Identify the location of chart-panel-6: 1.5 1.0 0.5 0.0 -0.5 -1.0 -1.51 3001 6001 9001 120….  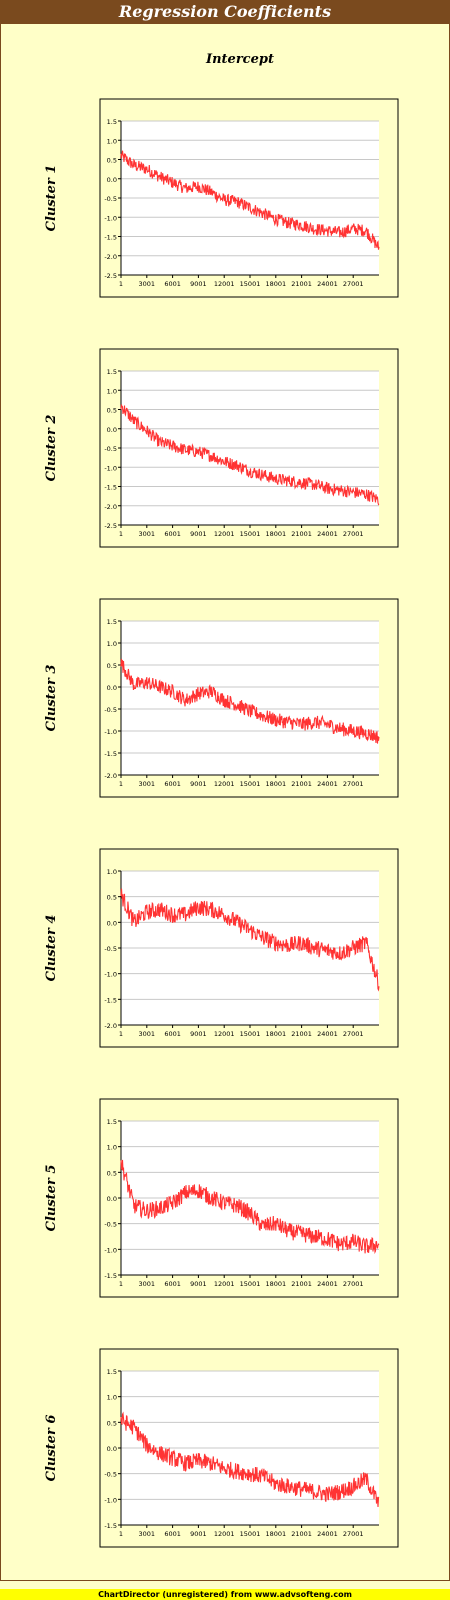
(221, 1448).